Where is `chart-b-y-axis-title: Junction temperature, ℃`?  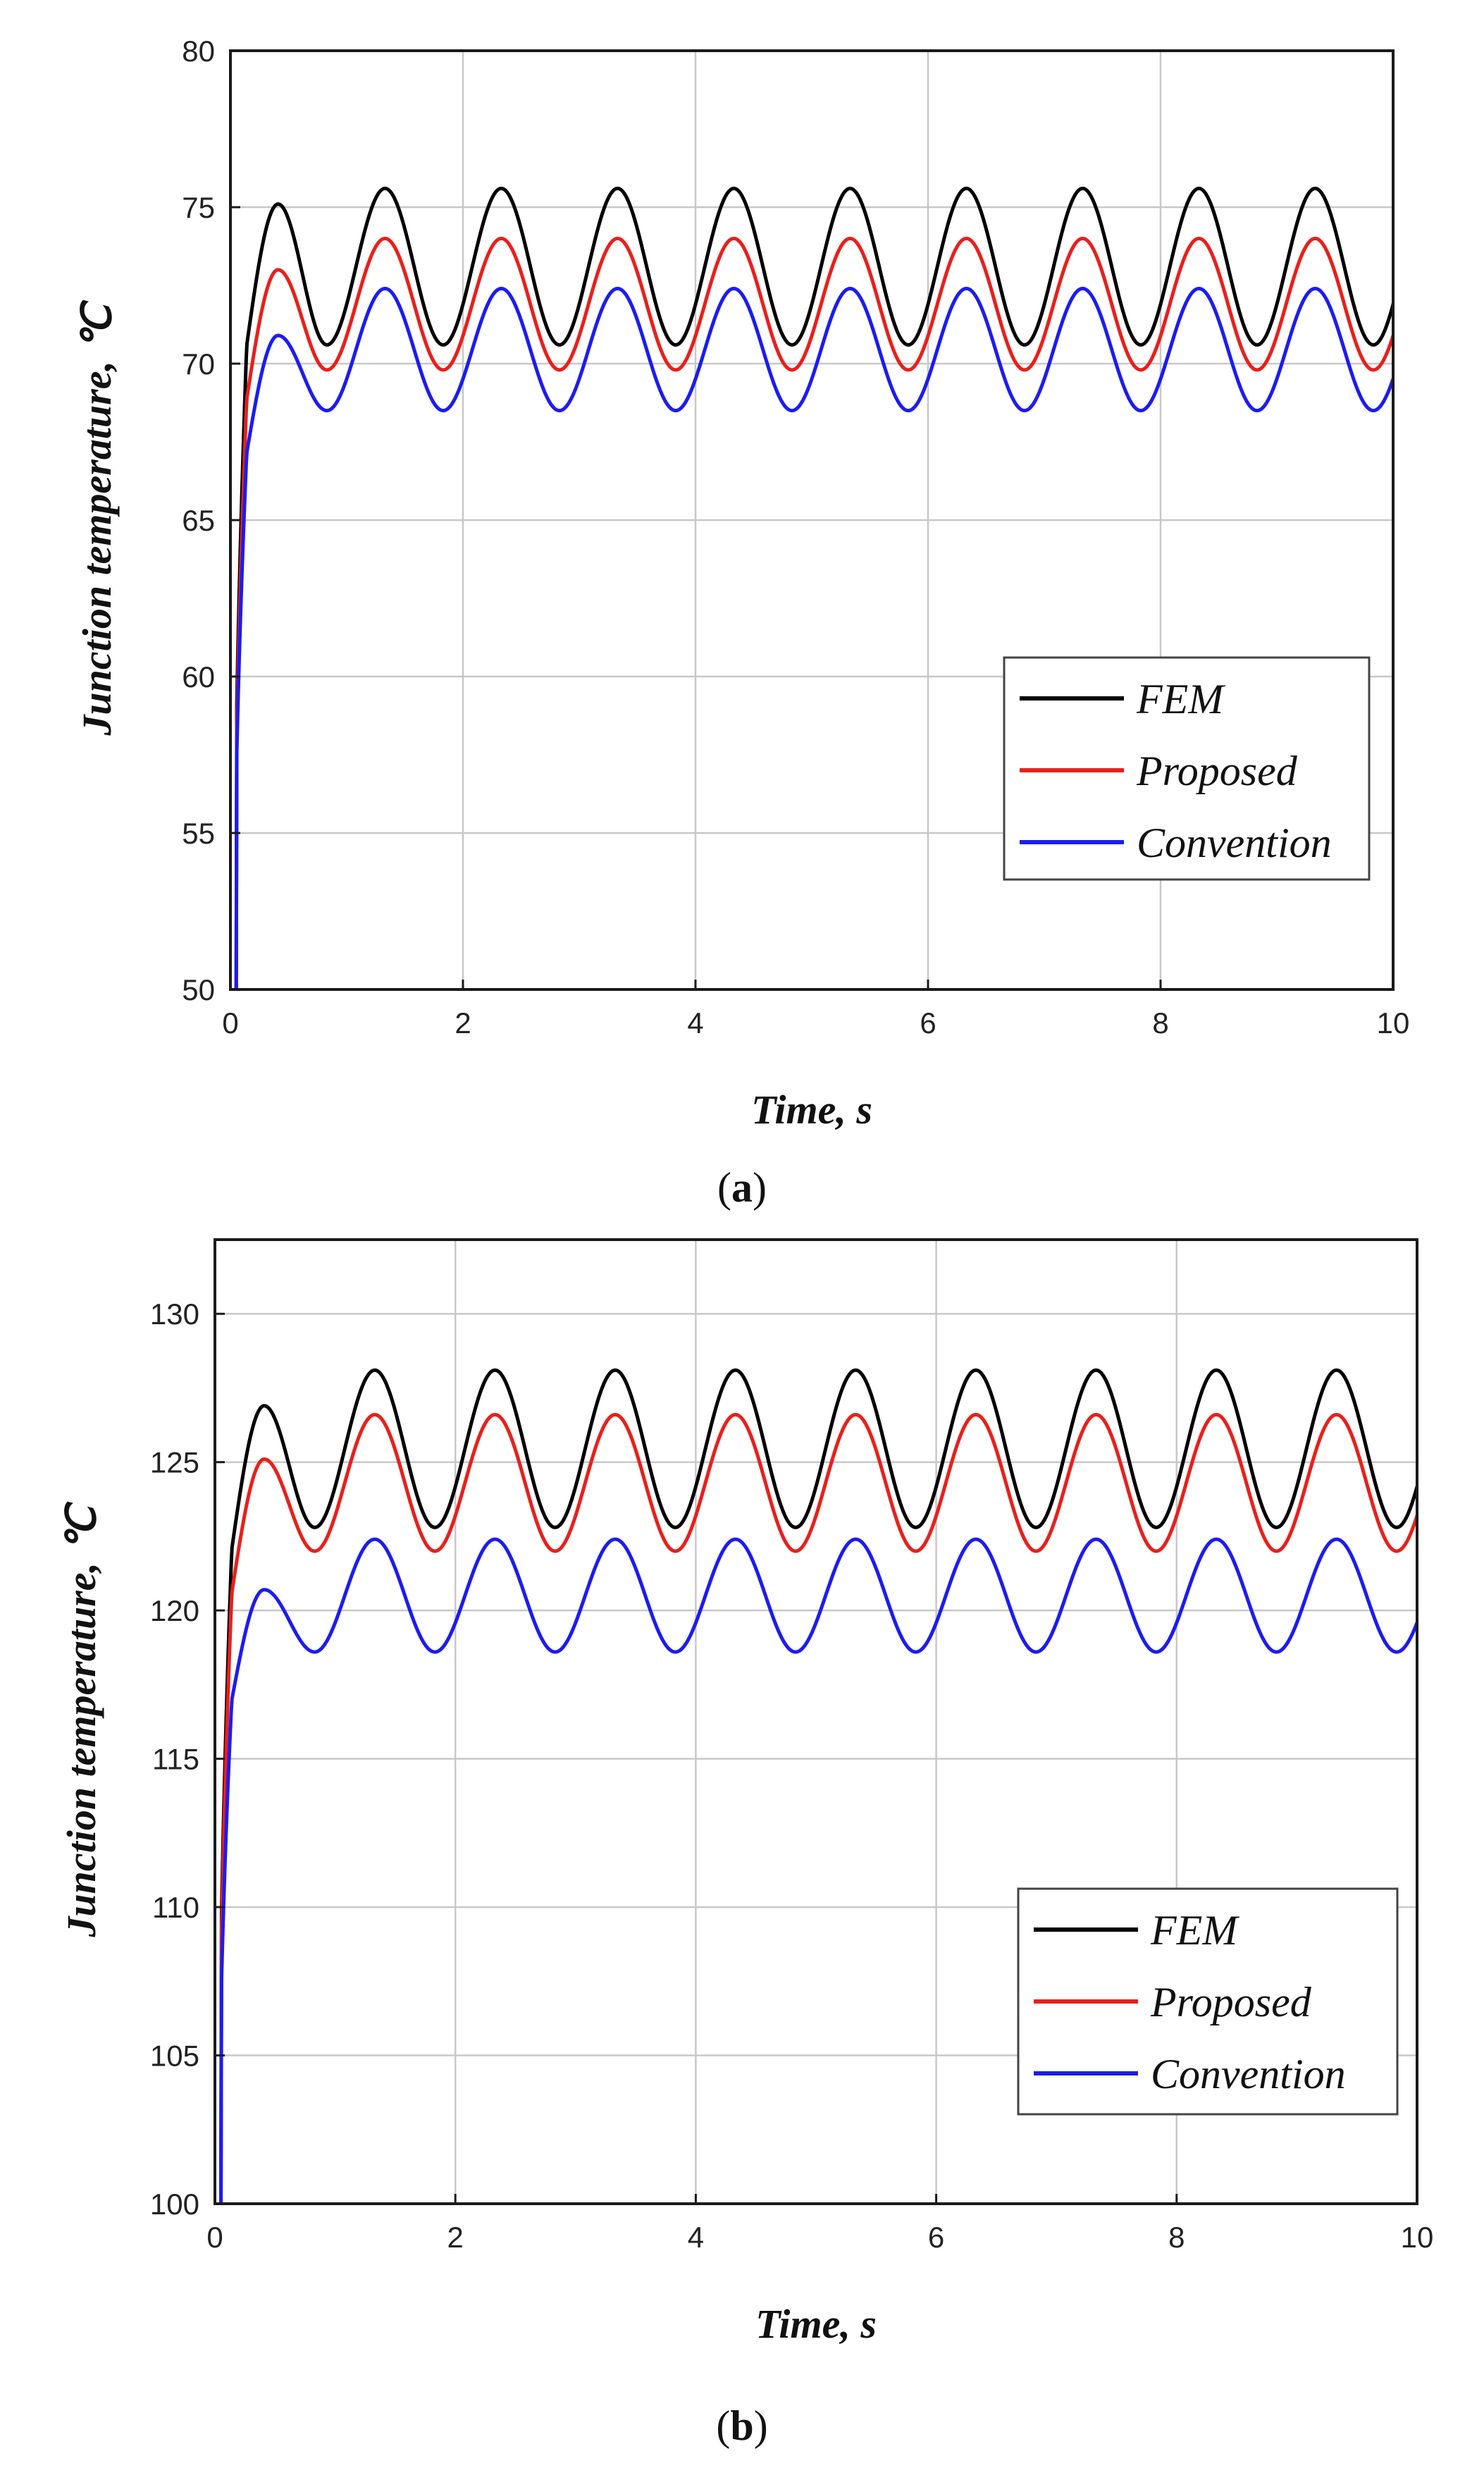
chart-b-y-axis-title: Junction temperature, ℃ is located at coordinates (81, 1719).